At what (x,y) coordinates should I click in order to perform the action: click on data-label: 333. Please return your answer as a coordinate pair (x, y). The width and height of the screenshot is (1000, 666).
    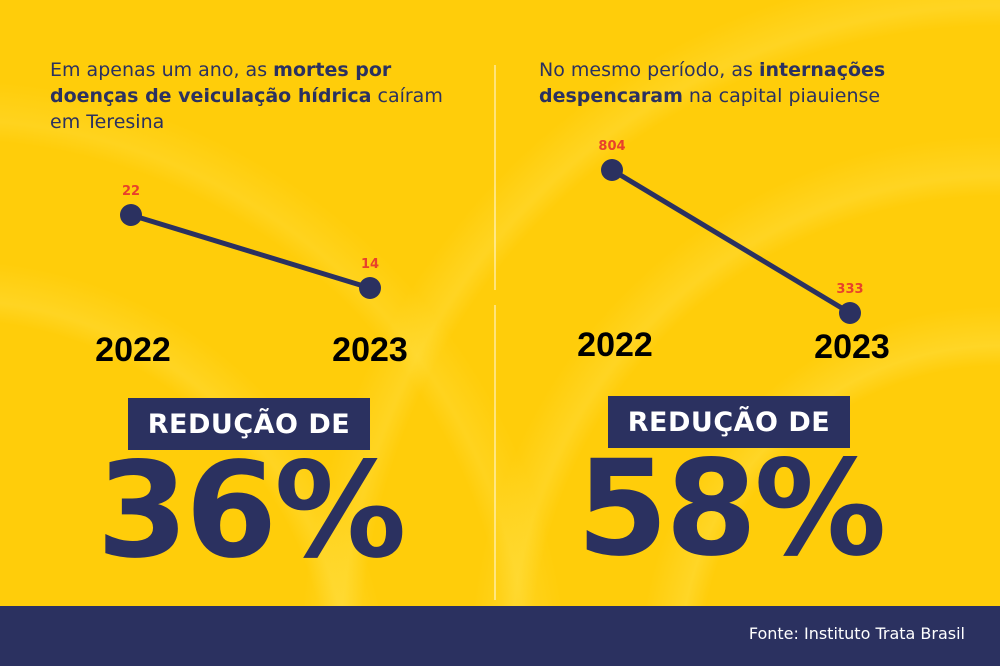
    Looking at the image, I should click on (849, 289).